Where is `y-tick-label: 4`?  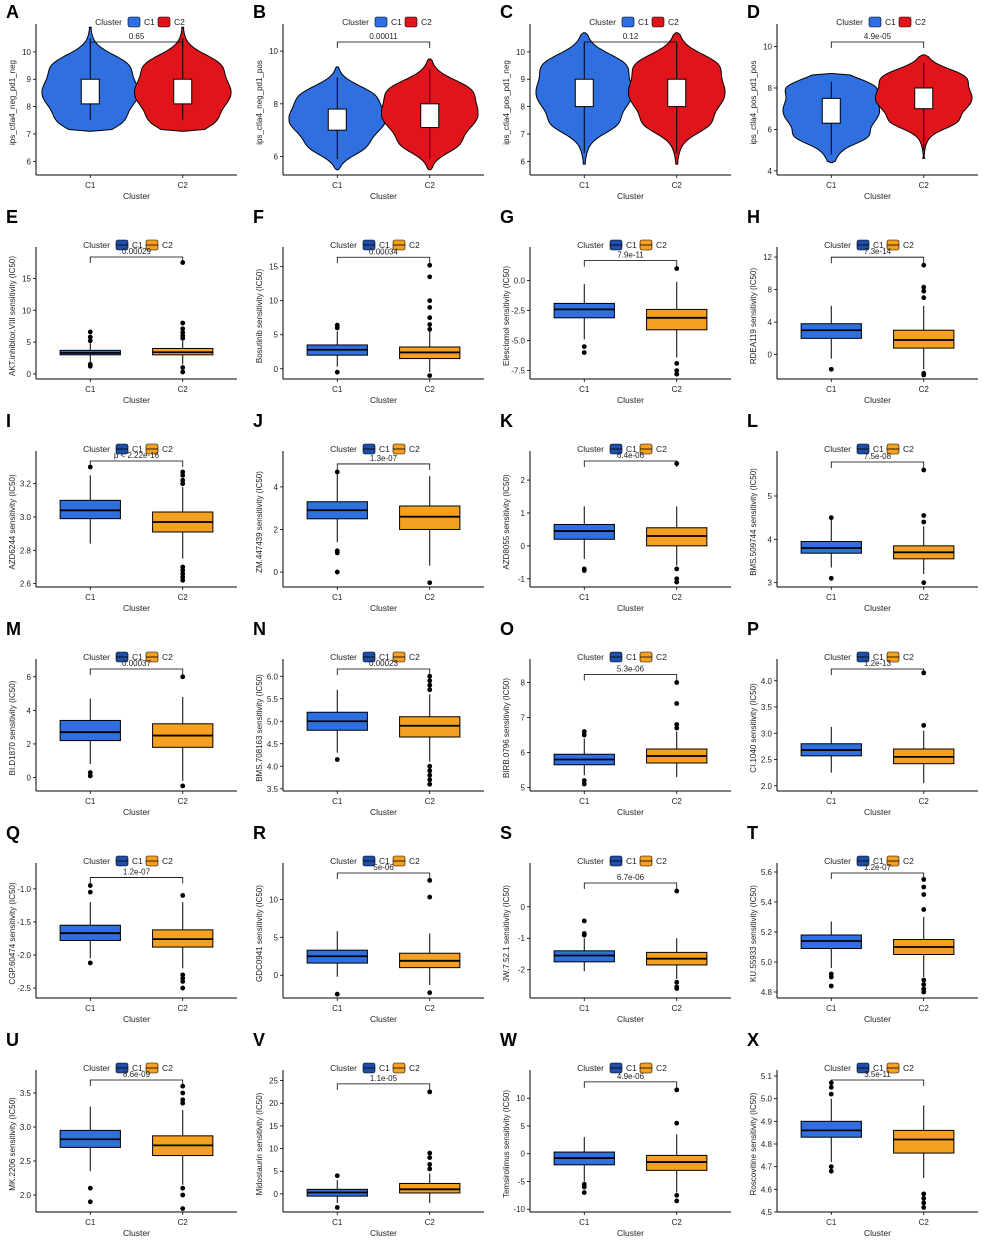
y-tick-label: 4 is located at coordinates (770, 171).